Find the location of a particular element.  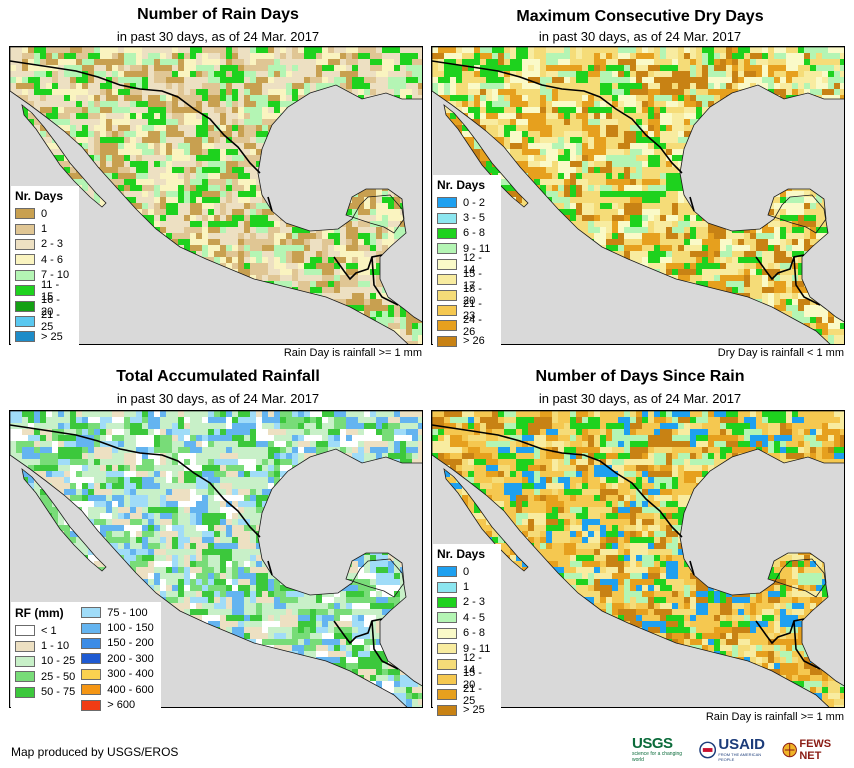

legend-item: > 26 is located at coordinates (466, 341).